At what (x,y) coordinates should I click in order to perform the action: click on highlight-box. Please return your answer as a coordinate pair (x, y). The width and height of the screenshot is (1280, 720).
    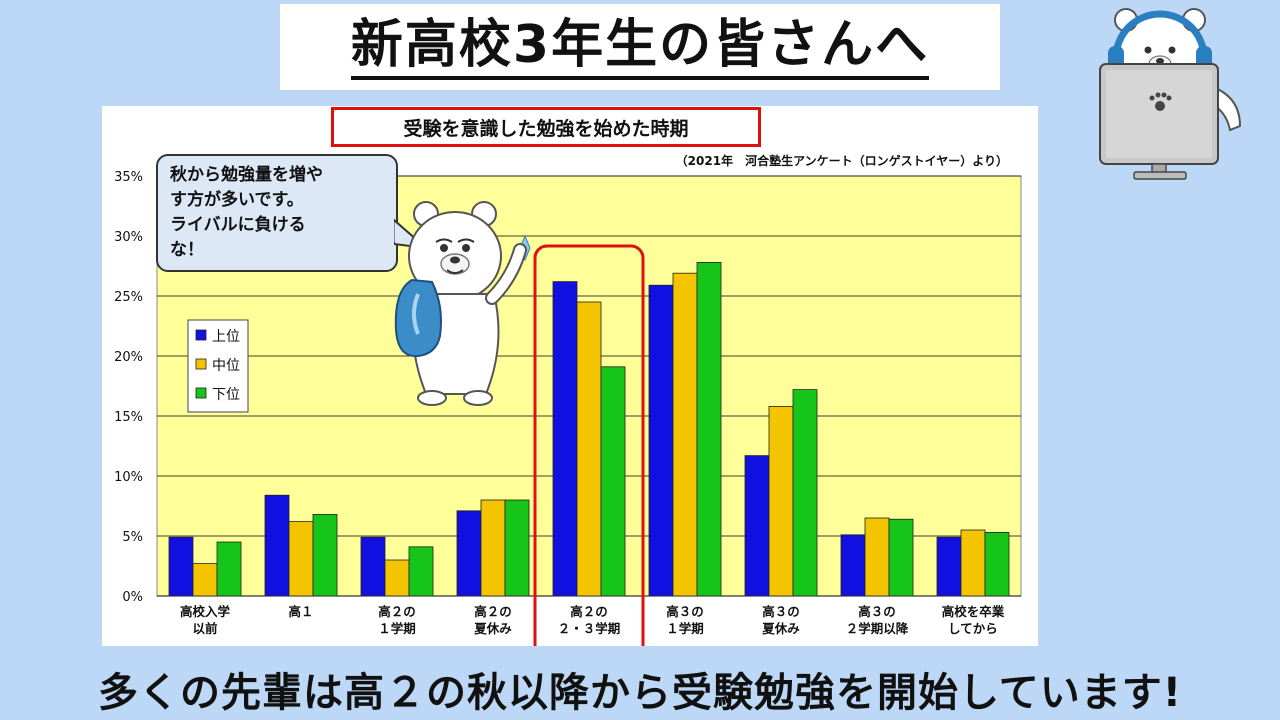
    Looking at the image, I should click on (589, 445).